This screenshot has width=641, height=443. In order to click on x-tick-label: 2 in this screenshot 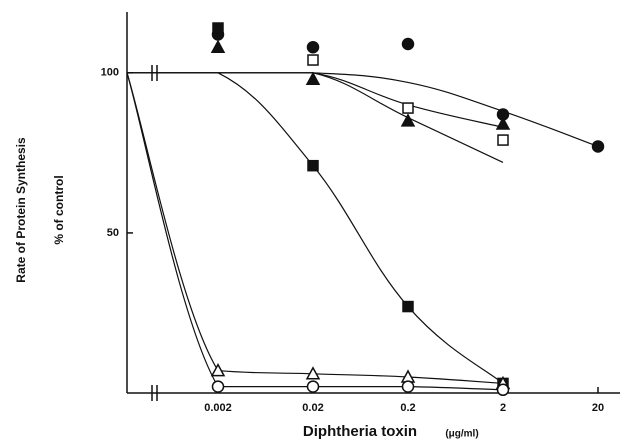, I will do `click(503, 408)`.